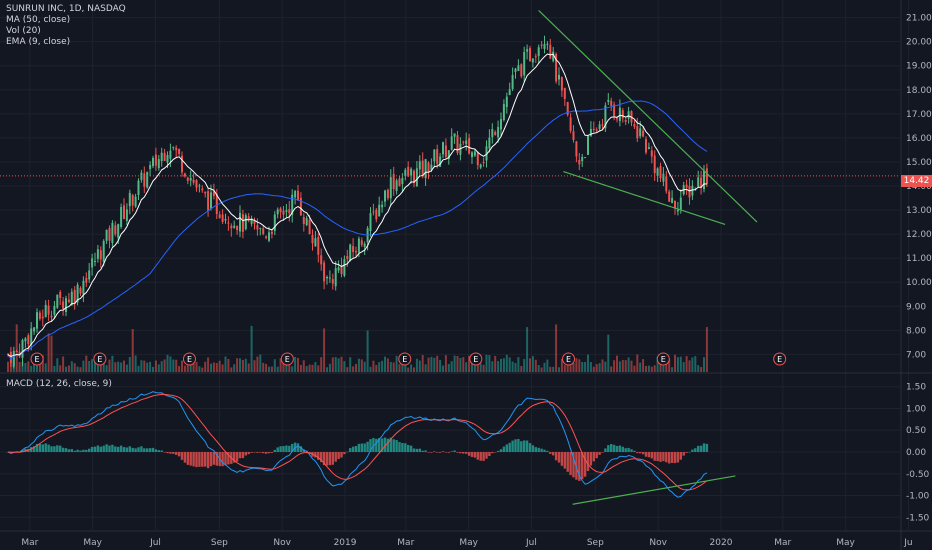  What do you see at coordinates (780, 359) in the screenshot?
I see `earnings-marker` at bounding box center [780, 359].